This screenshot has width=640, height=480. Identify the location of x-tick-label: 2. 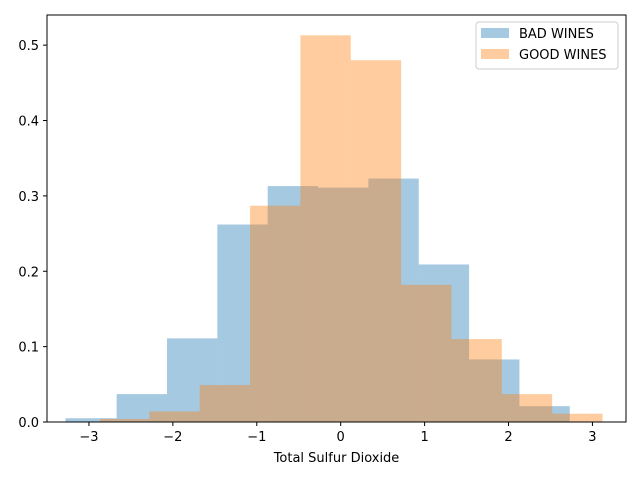
(508, 437).